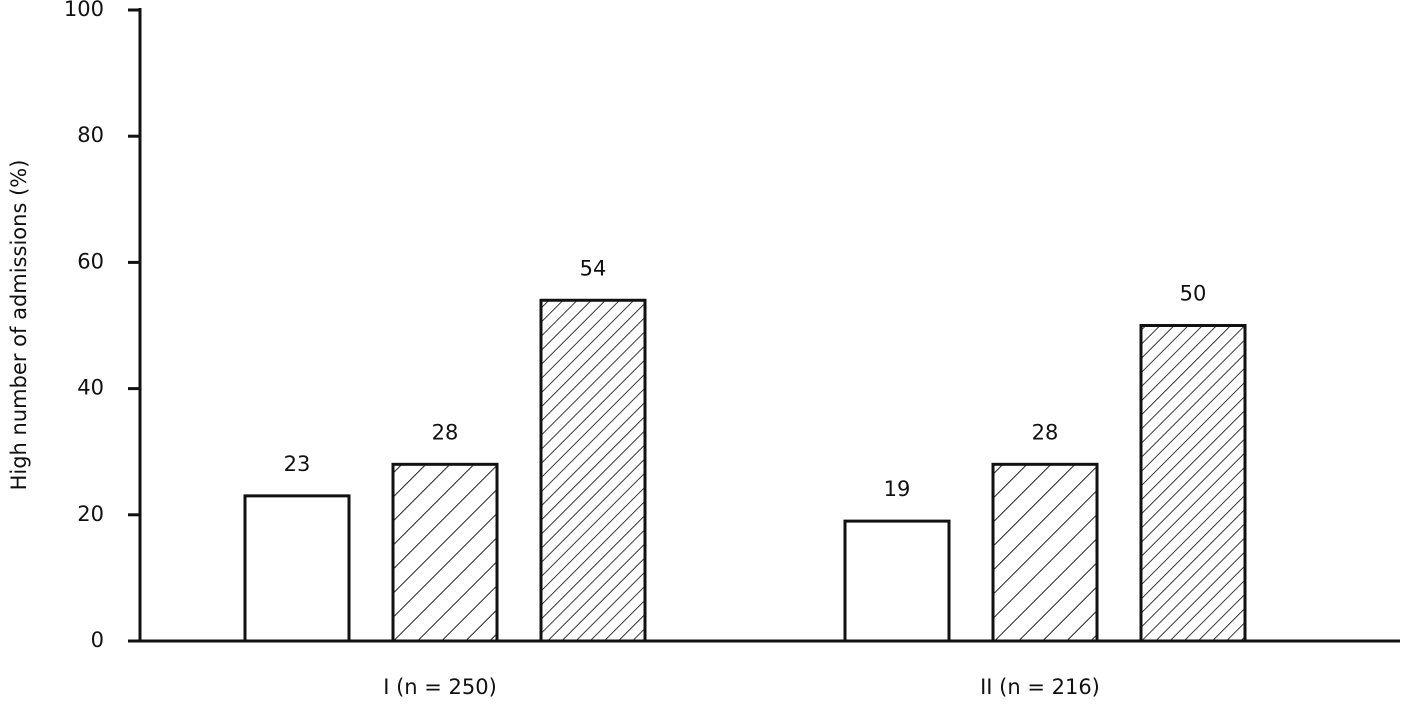 The height and width of the screenshot is (707, 1403). What do you see at coordinates (19, 325) in the screenshot?
I see `y-axis-label: High number of admissions (%)` at bounding box center [19, 325].